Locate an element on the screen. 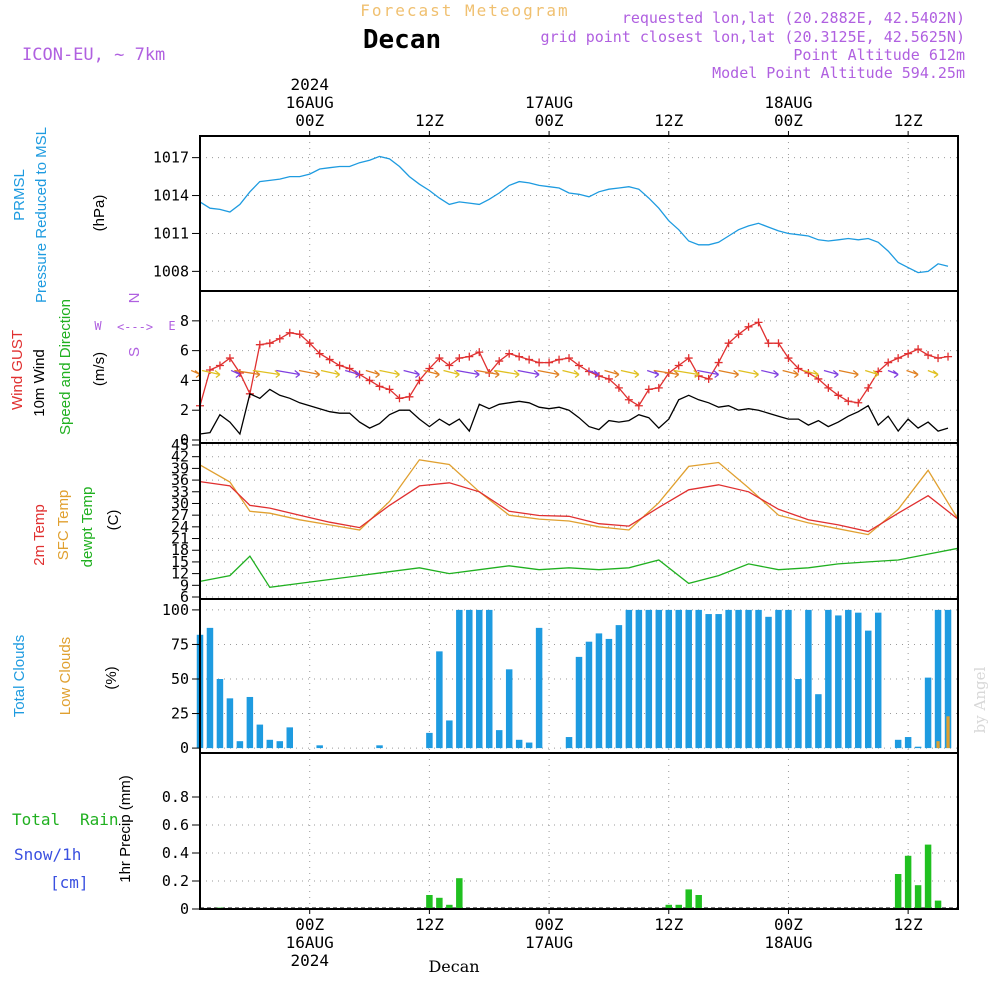 The height and width of the screenshot is (1000, 1000). pressure-ytick-label: 1014 is located at coordinates (171, 196).